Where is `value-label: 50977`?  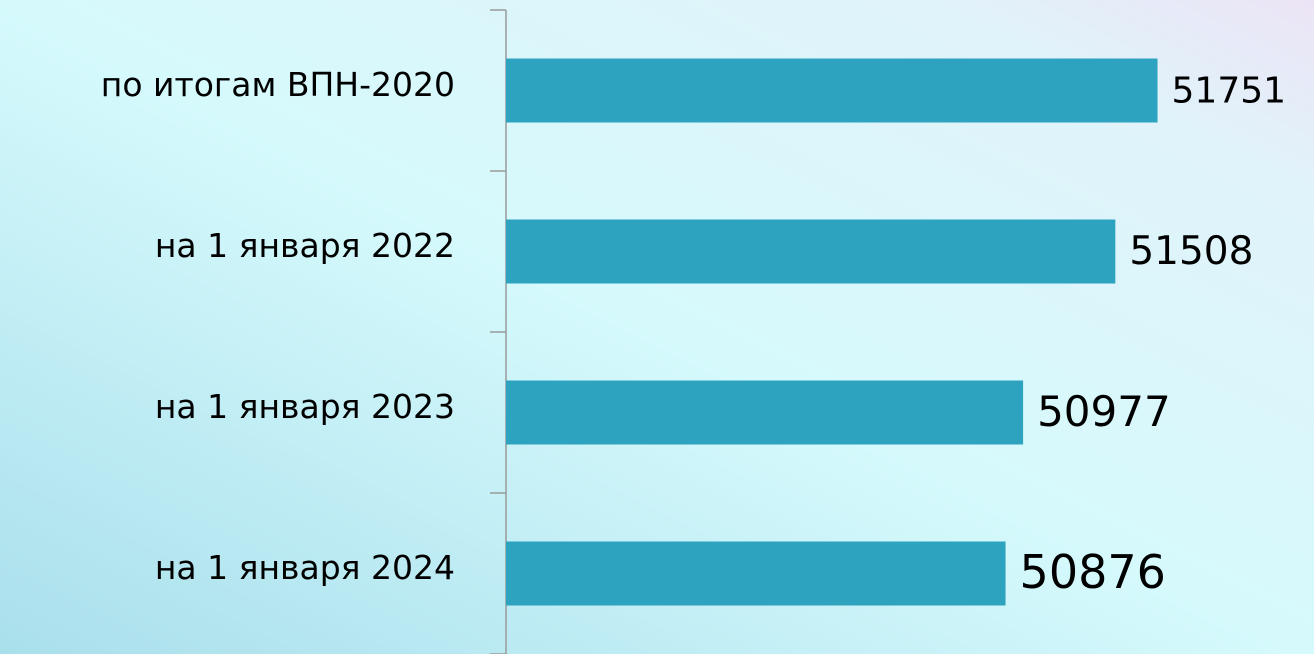
value-label: 50977 is located at coordinates (1104, 411).